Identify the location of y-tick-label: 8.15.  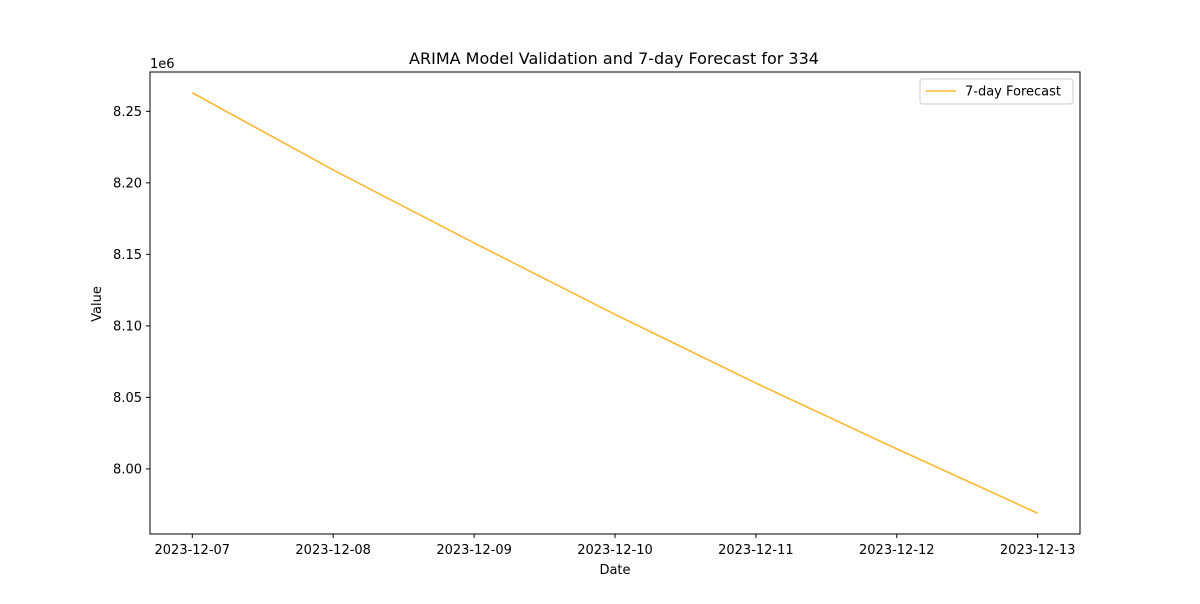
(127, 255).